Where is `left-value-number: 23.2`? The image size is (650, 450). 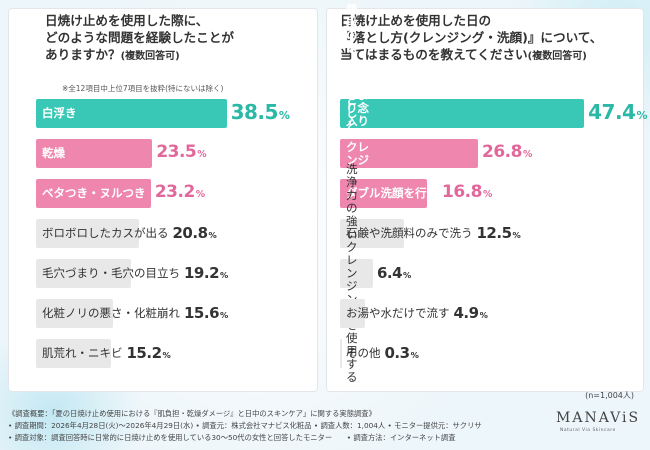
left-value-number: 23.2 is located at coordinates (174, 192).